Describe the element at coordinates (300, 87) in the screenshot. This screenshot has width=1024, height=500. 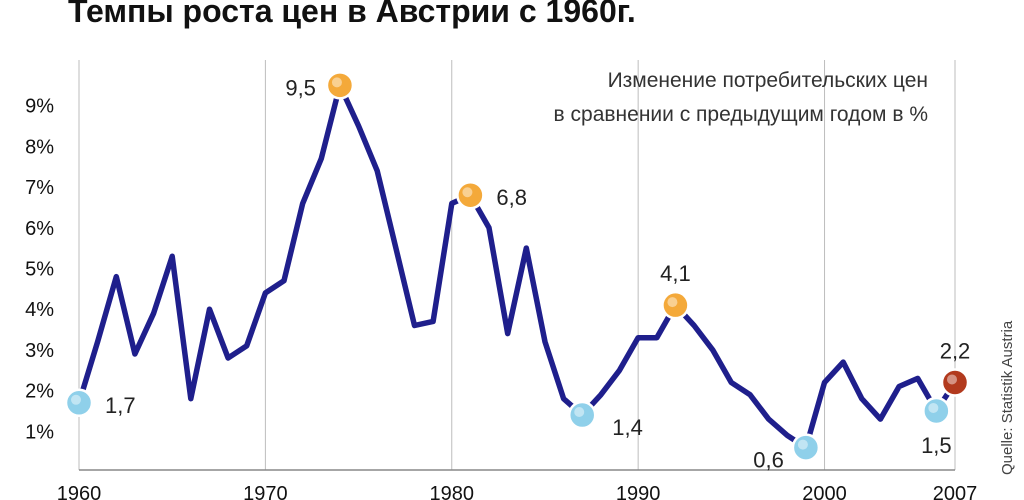
I see `data-label: 9,5` at that location.